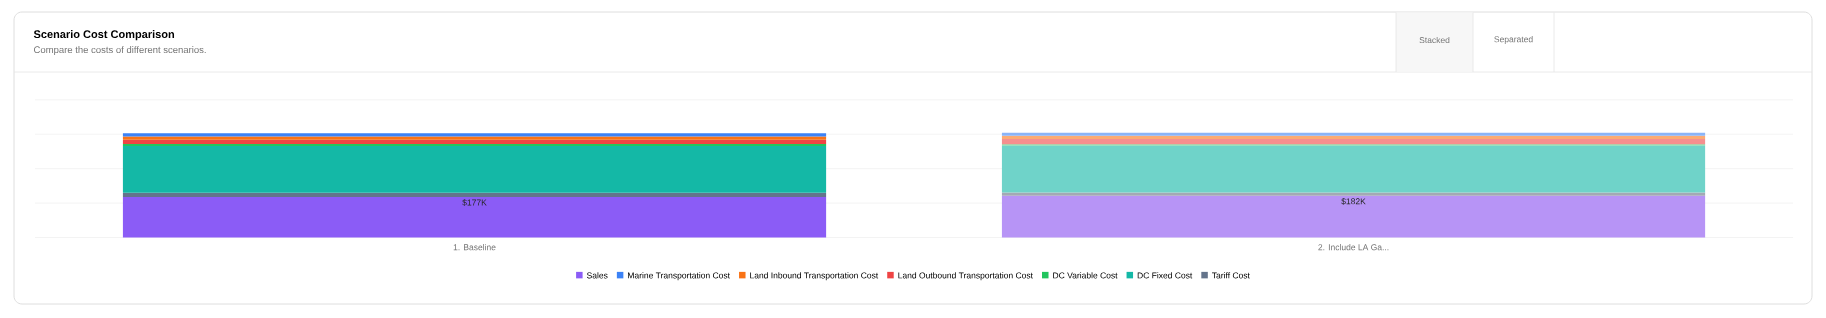 Image resolution: width=1826 pixels, height=318 pixels. I want to click on data-label: $177K, so click(474, 202).